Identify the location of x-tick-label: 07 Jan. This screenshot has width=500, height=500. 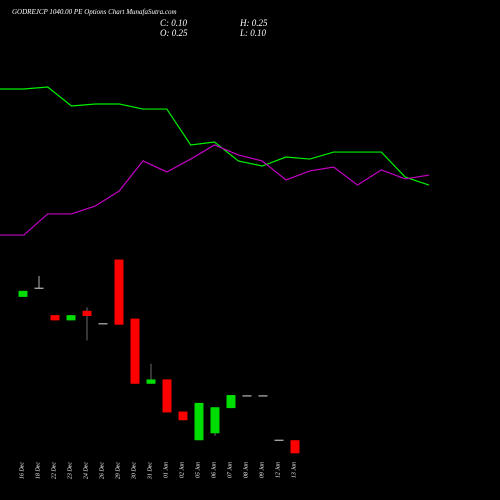
(230, 470).